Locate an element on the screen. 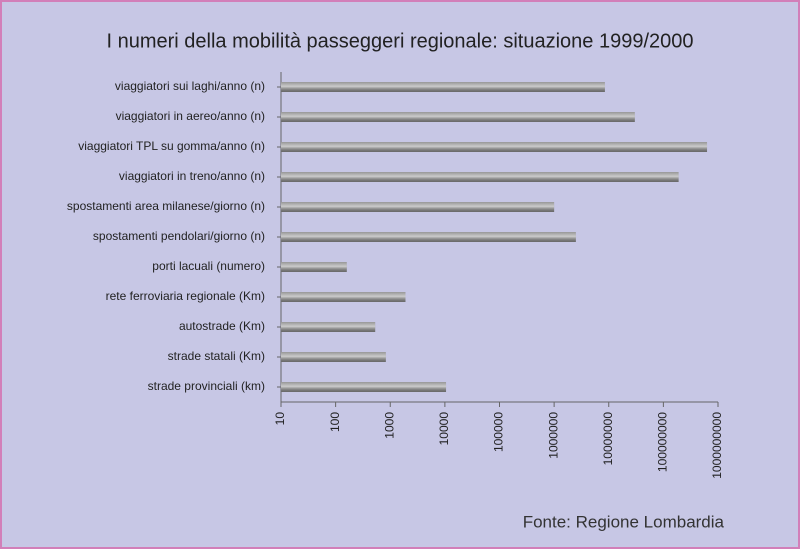  y-tick-label: strade statali (Km) is located at coordinates (216, 356).